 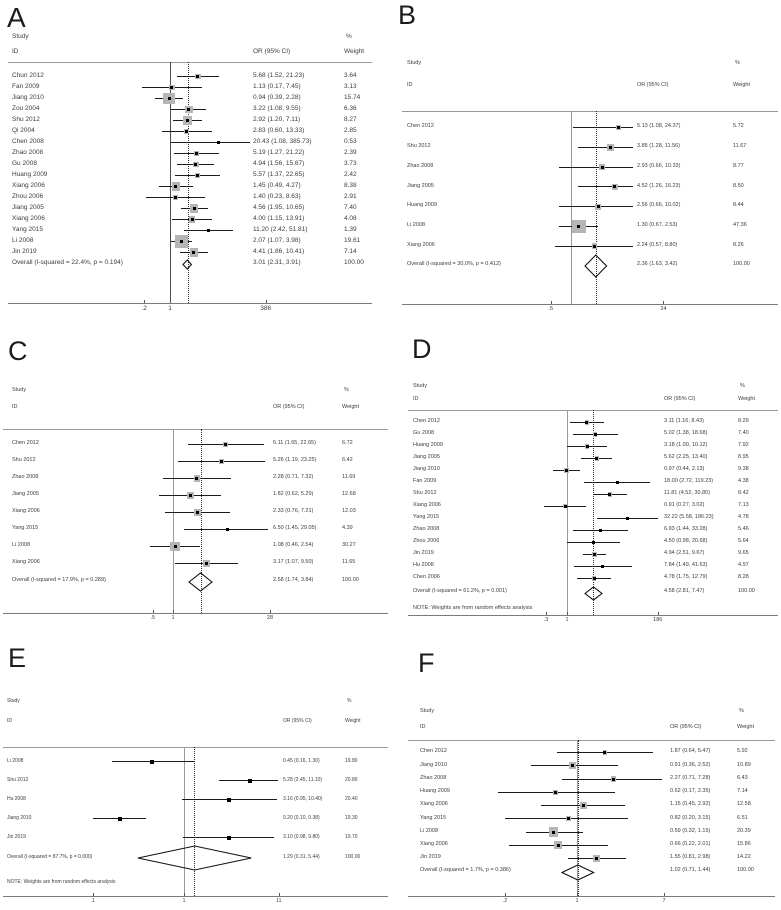 What do you see at coordinates (426, 517) in the screenshot?
I see `study-label: Yang 2015` at bounding box center [426, 517].